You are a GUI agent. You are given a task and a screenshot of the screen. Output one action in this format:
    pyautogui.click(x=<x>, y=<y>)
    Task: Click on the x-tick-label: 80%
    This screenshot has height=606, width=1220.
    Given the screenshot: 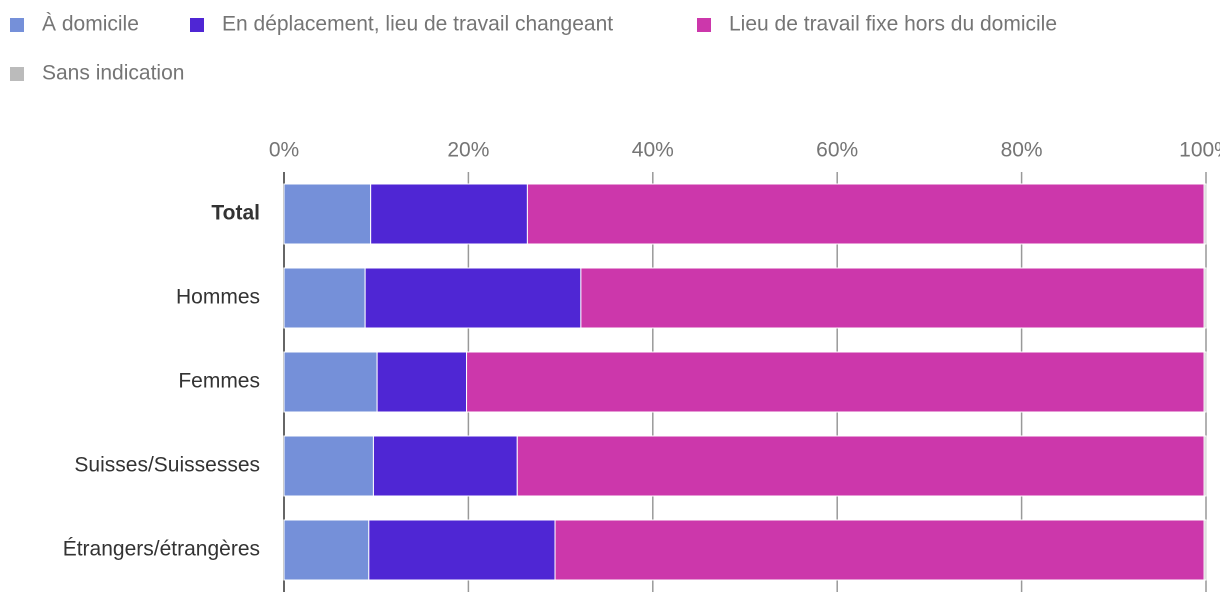 What is the action you would take?
    pyautogui.click(x=1022, y=150)
    